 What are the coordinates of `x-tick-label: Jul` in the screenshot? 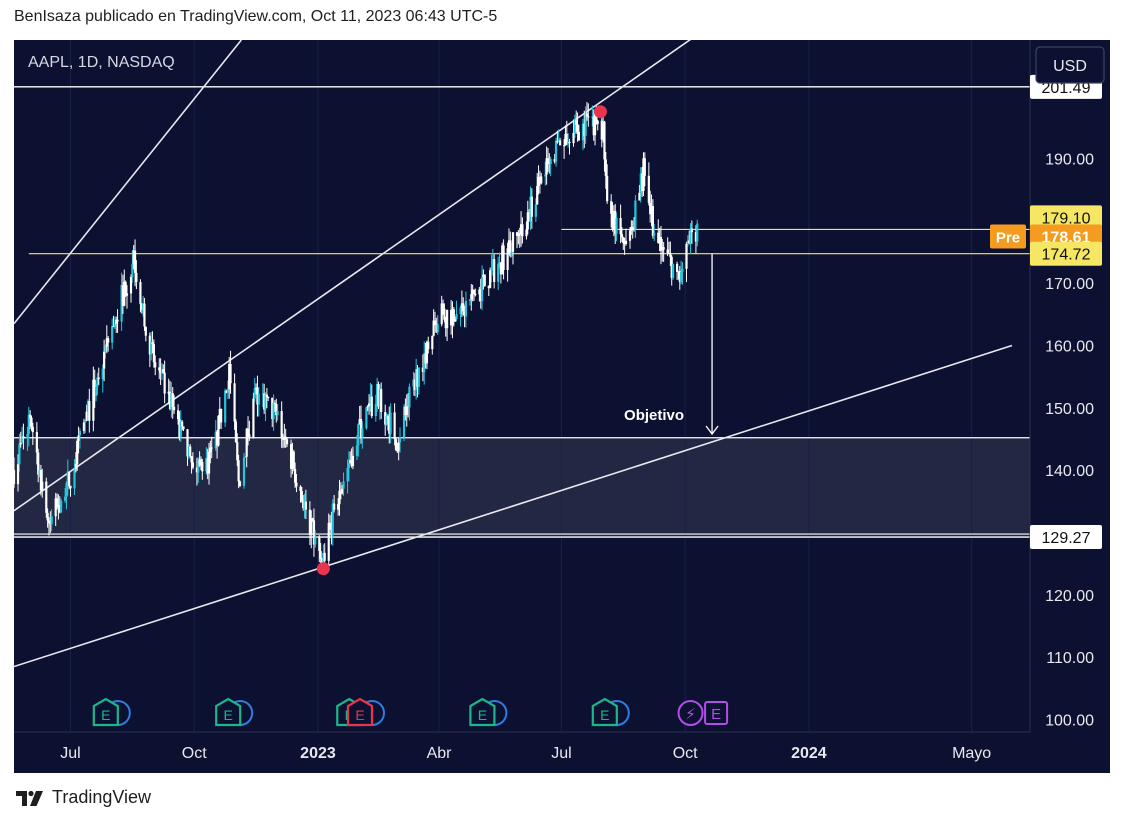 It's located at (70, 753).